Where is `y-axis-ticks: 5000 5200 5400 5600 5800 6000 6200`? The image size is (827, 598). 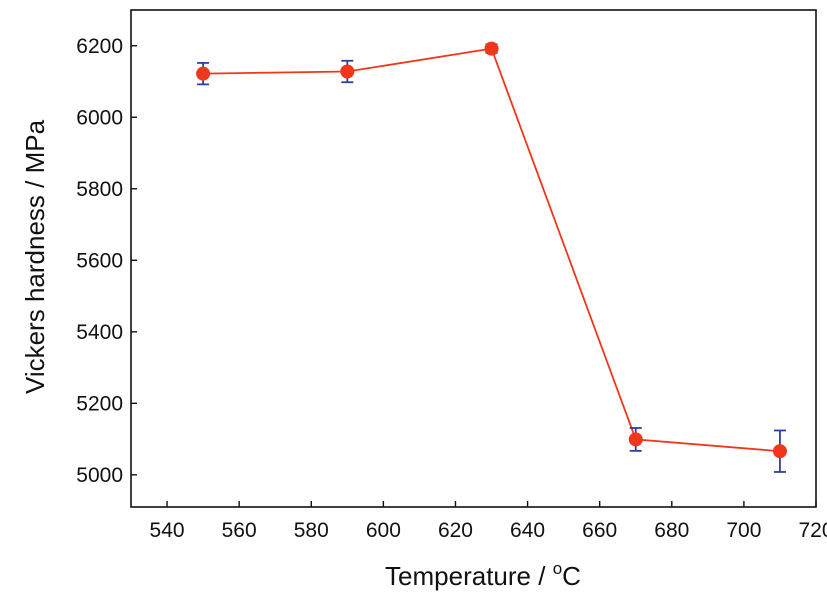 y-axis-ticks: 5000 5200 5400 5600 5800 6000 6200 is located at coordinates (106, 261).